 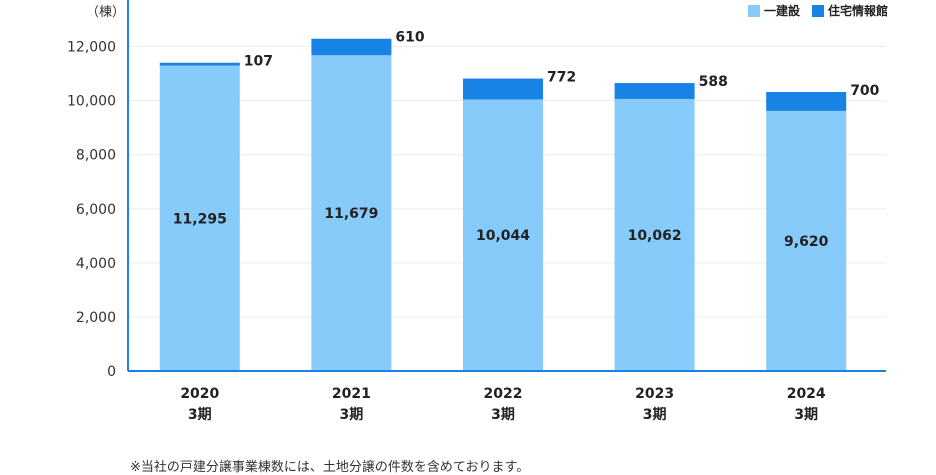 I want to click on x-tick-label-year: 2022, so click(x=503, y=394).